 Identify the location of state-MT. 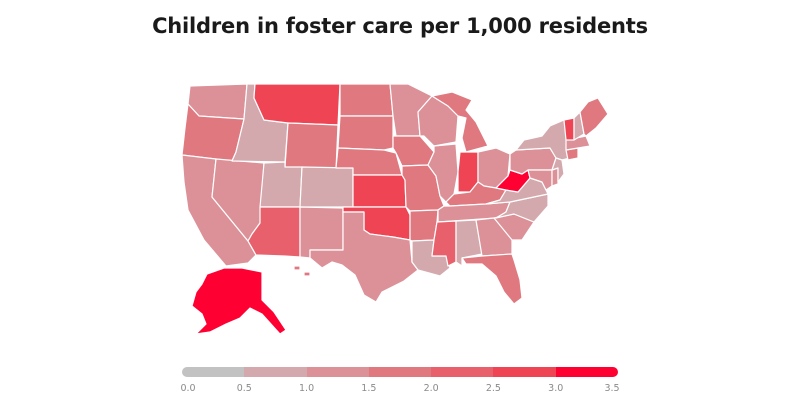
(297, 104).